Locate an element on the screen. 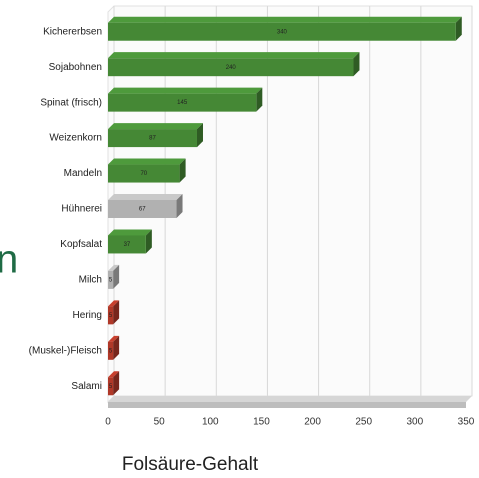 This screenshot has width=479, height=478. y-tick-label: Salami is located at coordinates (86, 386).